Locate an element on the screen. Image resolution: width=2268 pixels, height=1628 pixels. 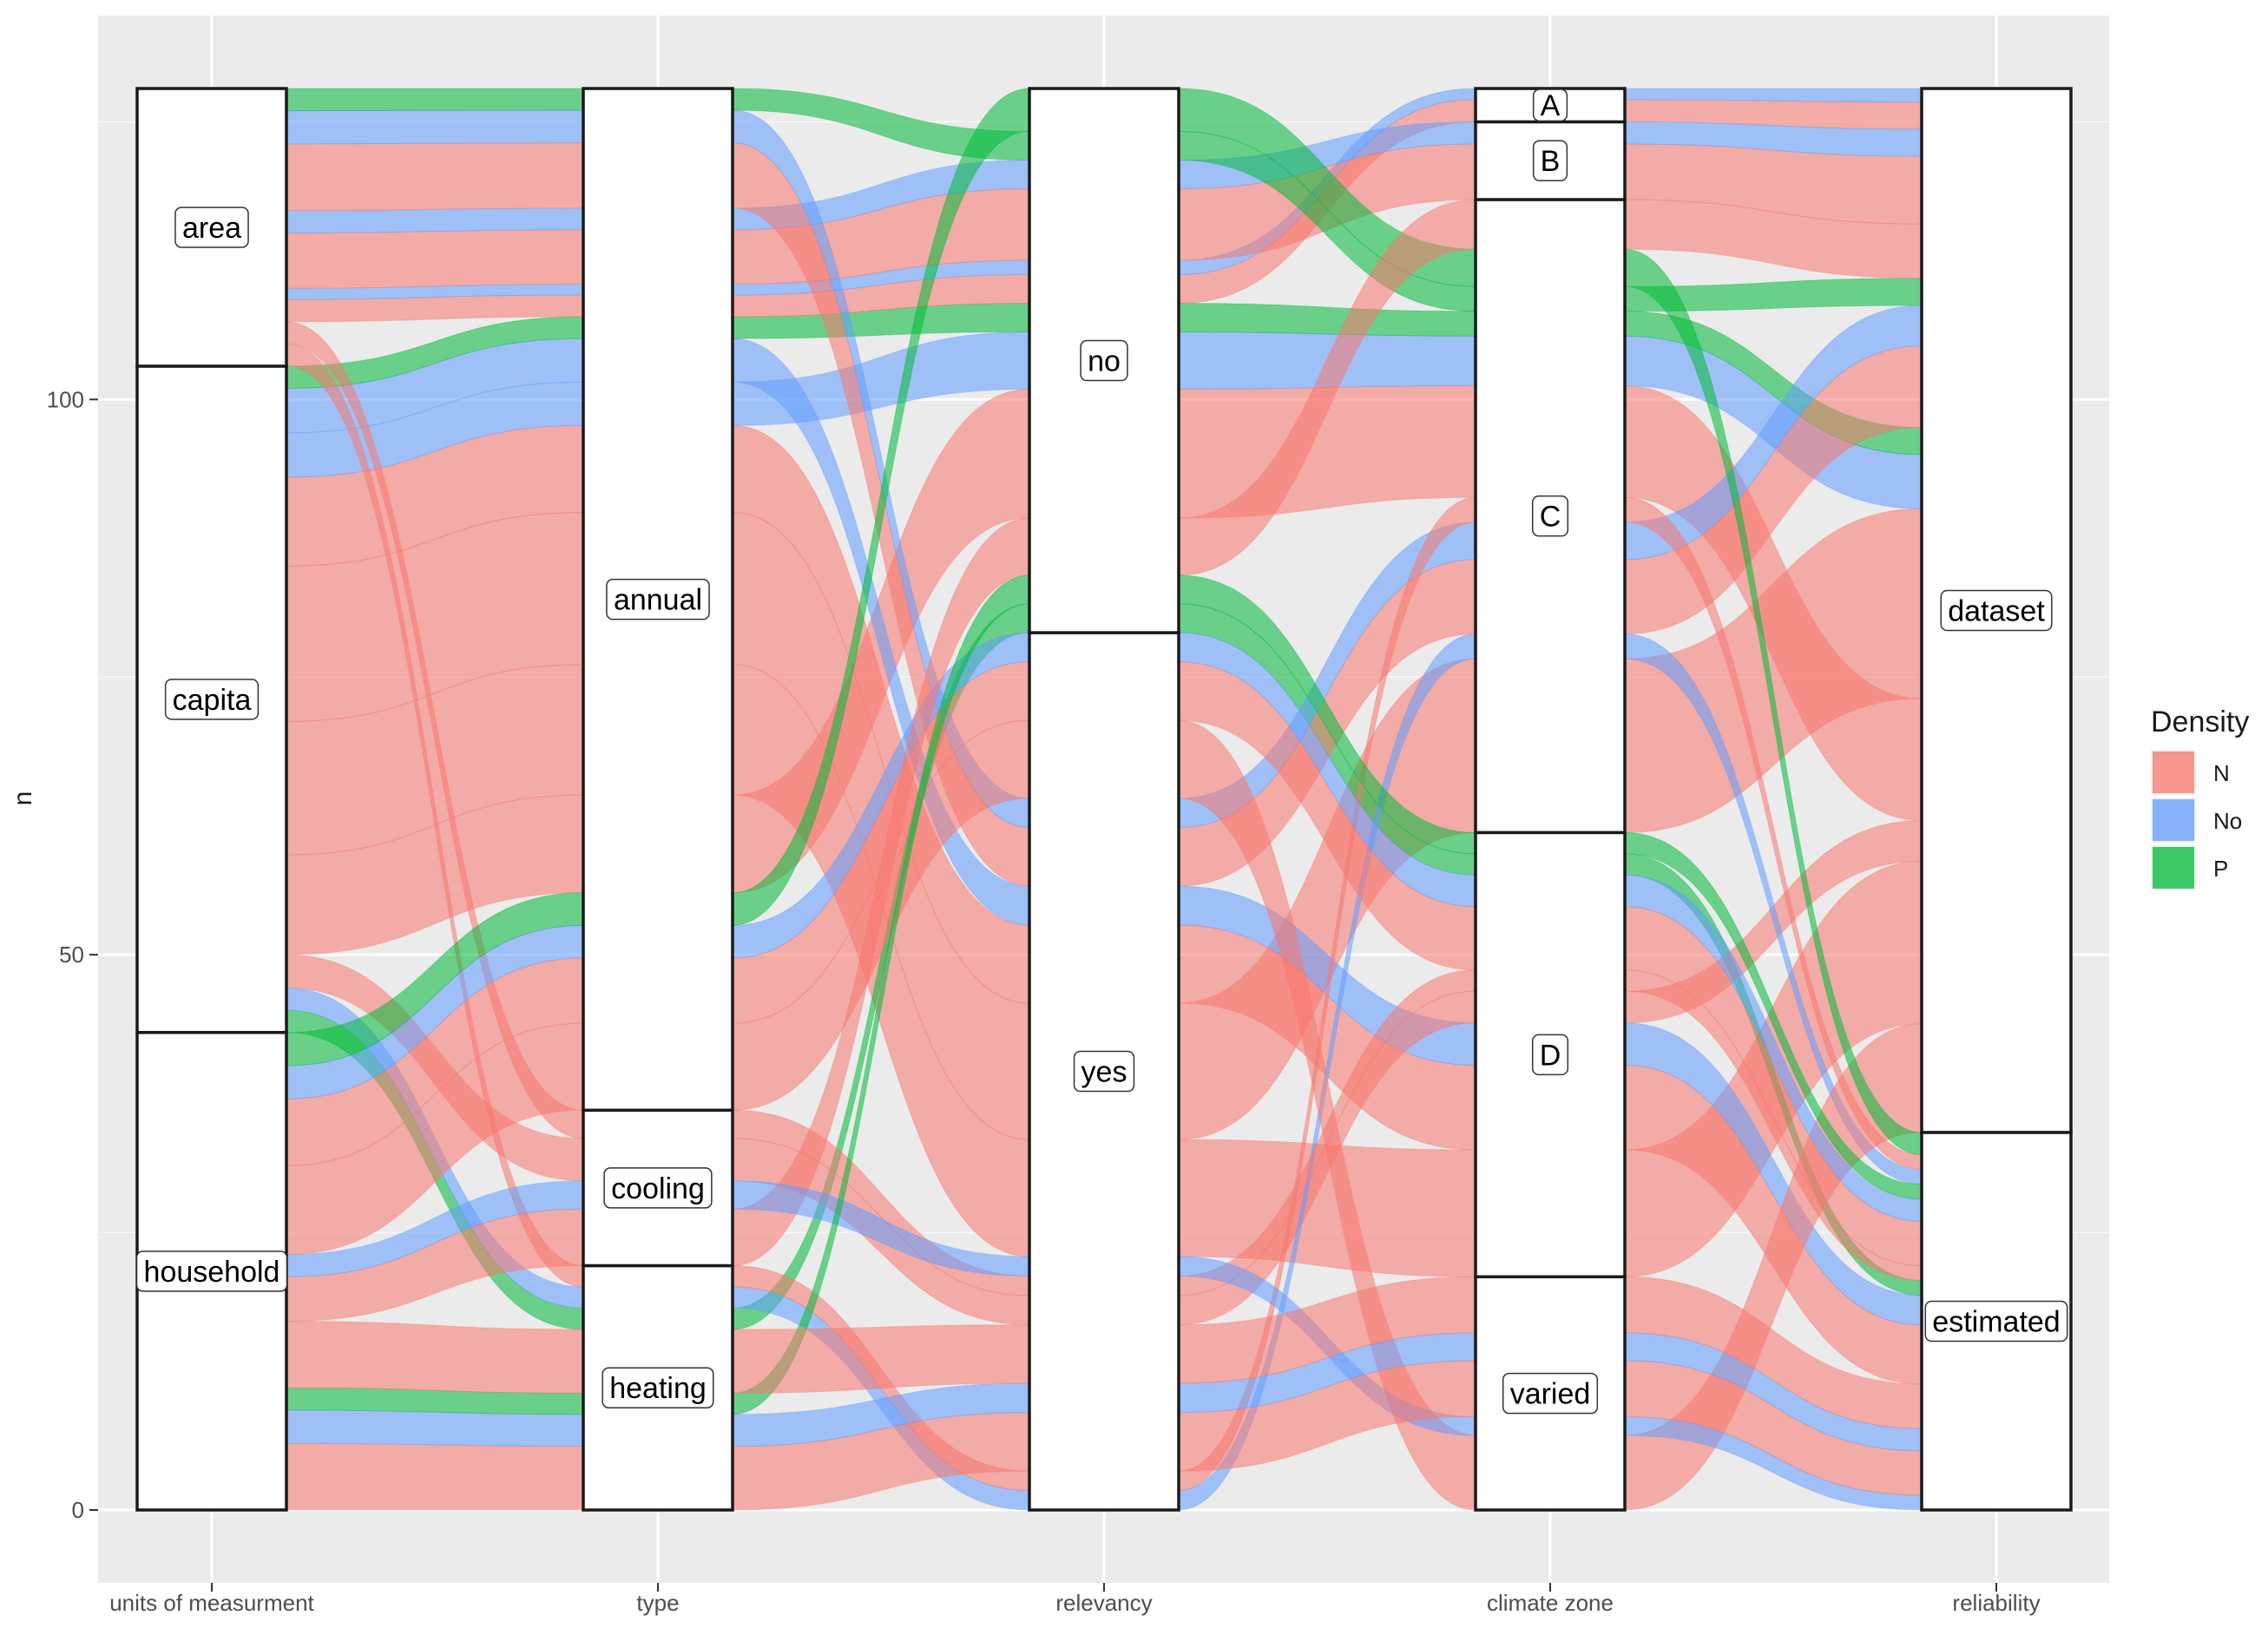
stratum-label-text: D is located at coordinates (1550, 1055).